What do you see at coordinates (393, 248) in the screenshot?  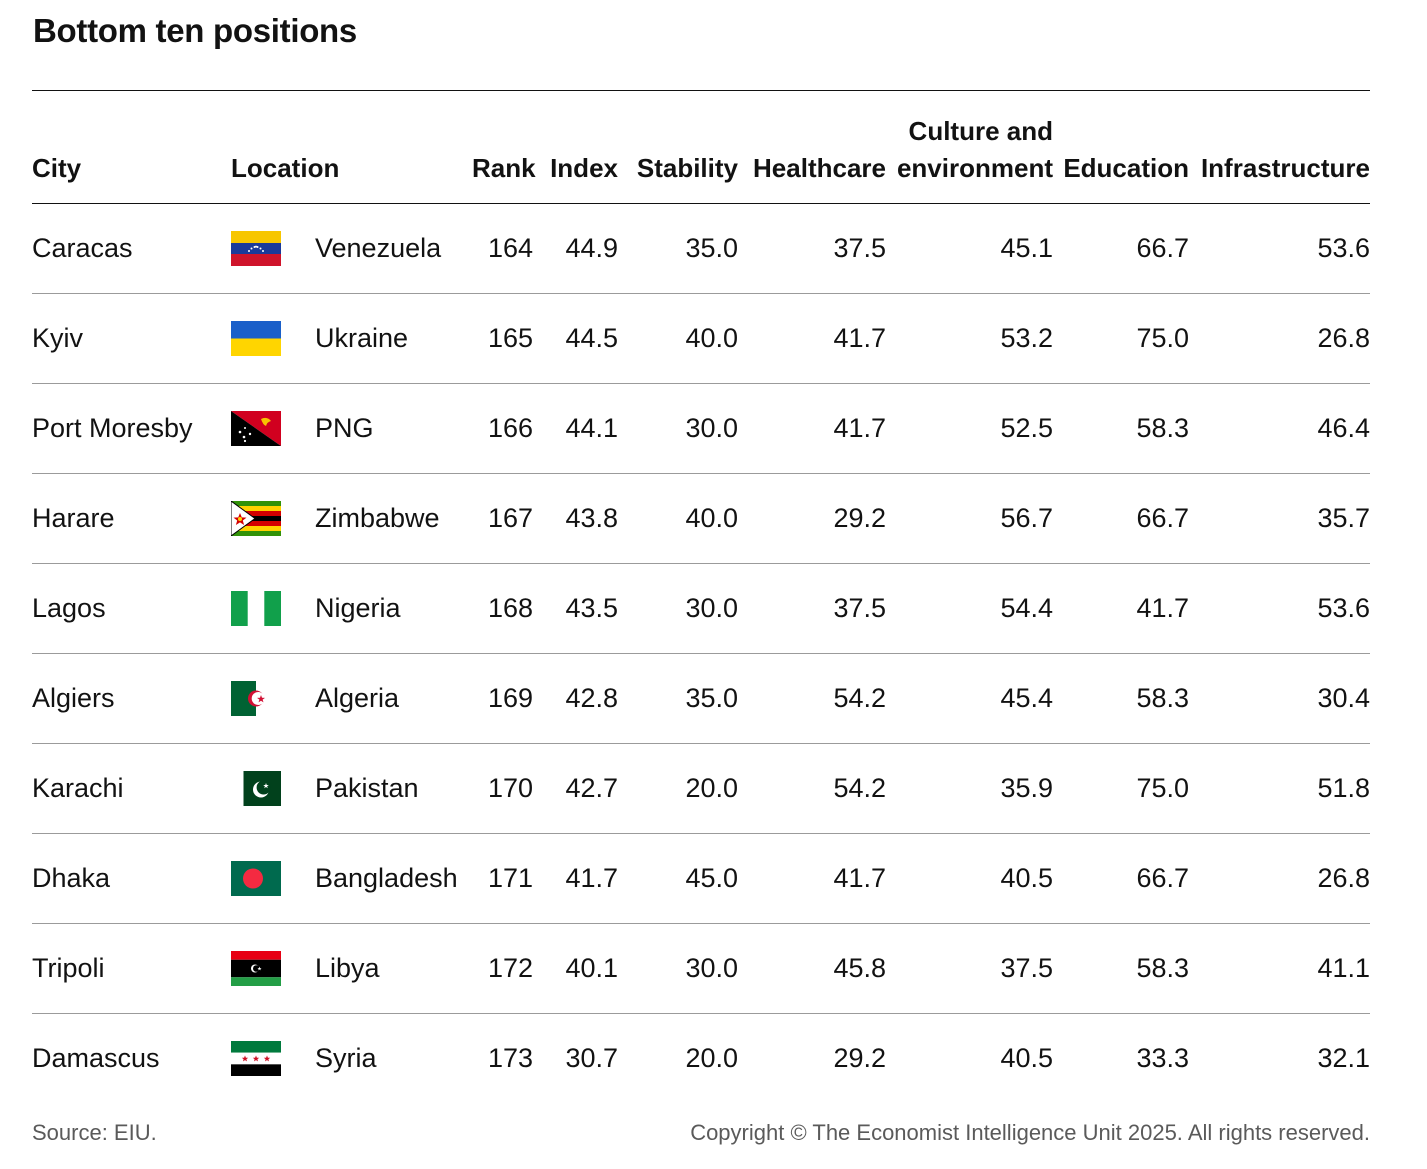 I see `location-cell: Venezuela` at bounding box center [393, 248].